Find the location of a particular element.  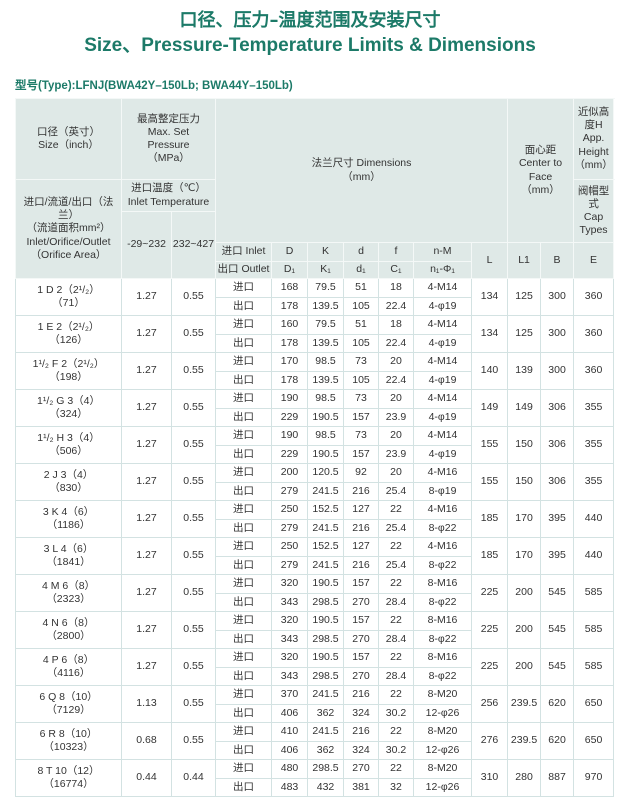

outlet-d: 270 is located at coordinates (361, 676).